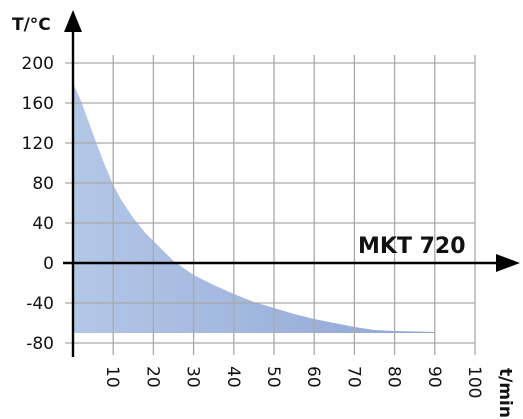 The height and width of the screenshot is (419, 523). Describe the element at coordinates (293, 382) in the screenshot. I see `x-tick-labels: 10 20 30 40 50 60 70 80 90 100` at that location.